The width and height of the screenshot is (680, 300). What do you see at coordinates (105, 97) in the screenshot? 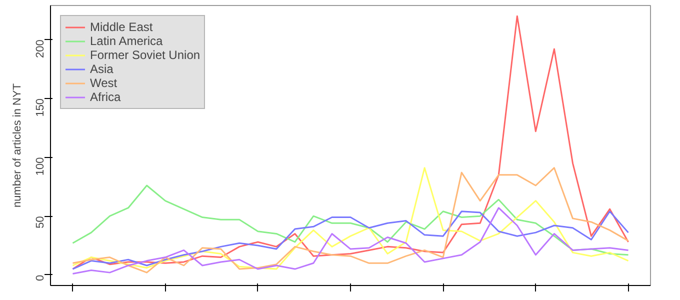
I see `legend-label: Africa` at bounding box center [105, 97].